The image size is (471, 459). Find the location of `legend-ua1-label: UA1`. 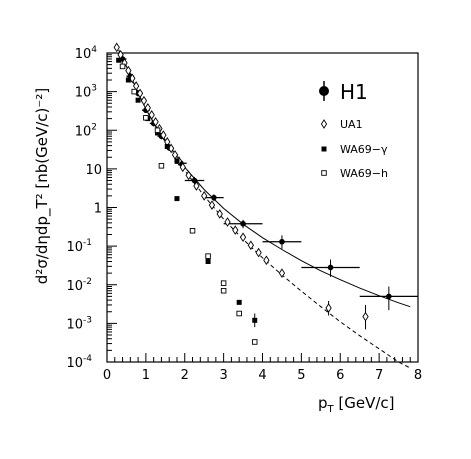

legend-ua1-label: UA1 is located at coordinates (351, 124).